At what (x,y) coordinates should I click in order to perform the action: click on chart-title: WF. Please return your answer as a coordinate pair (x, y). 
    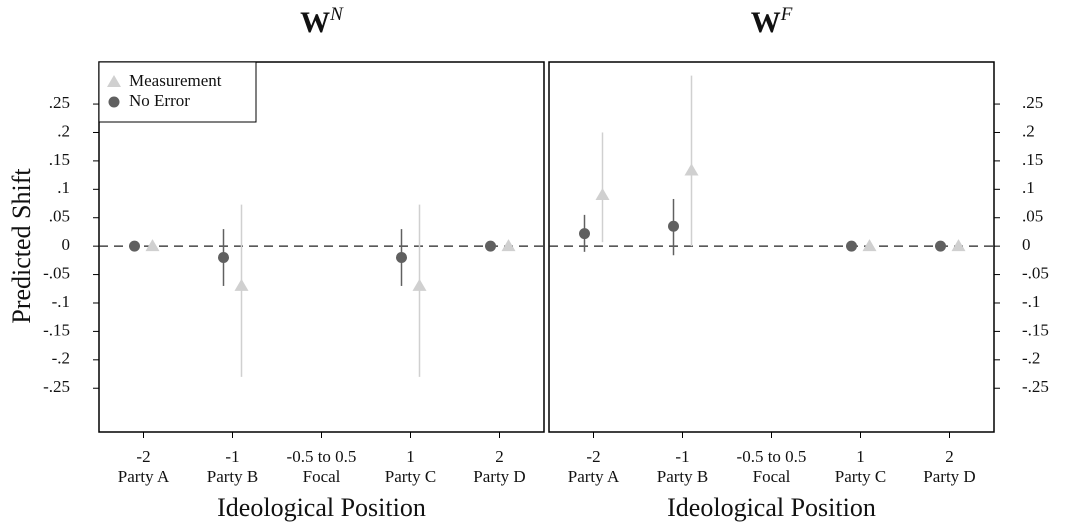
    Looking at the image, I should click on (772, 21).